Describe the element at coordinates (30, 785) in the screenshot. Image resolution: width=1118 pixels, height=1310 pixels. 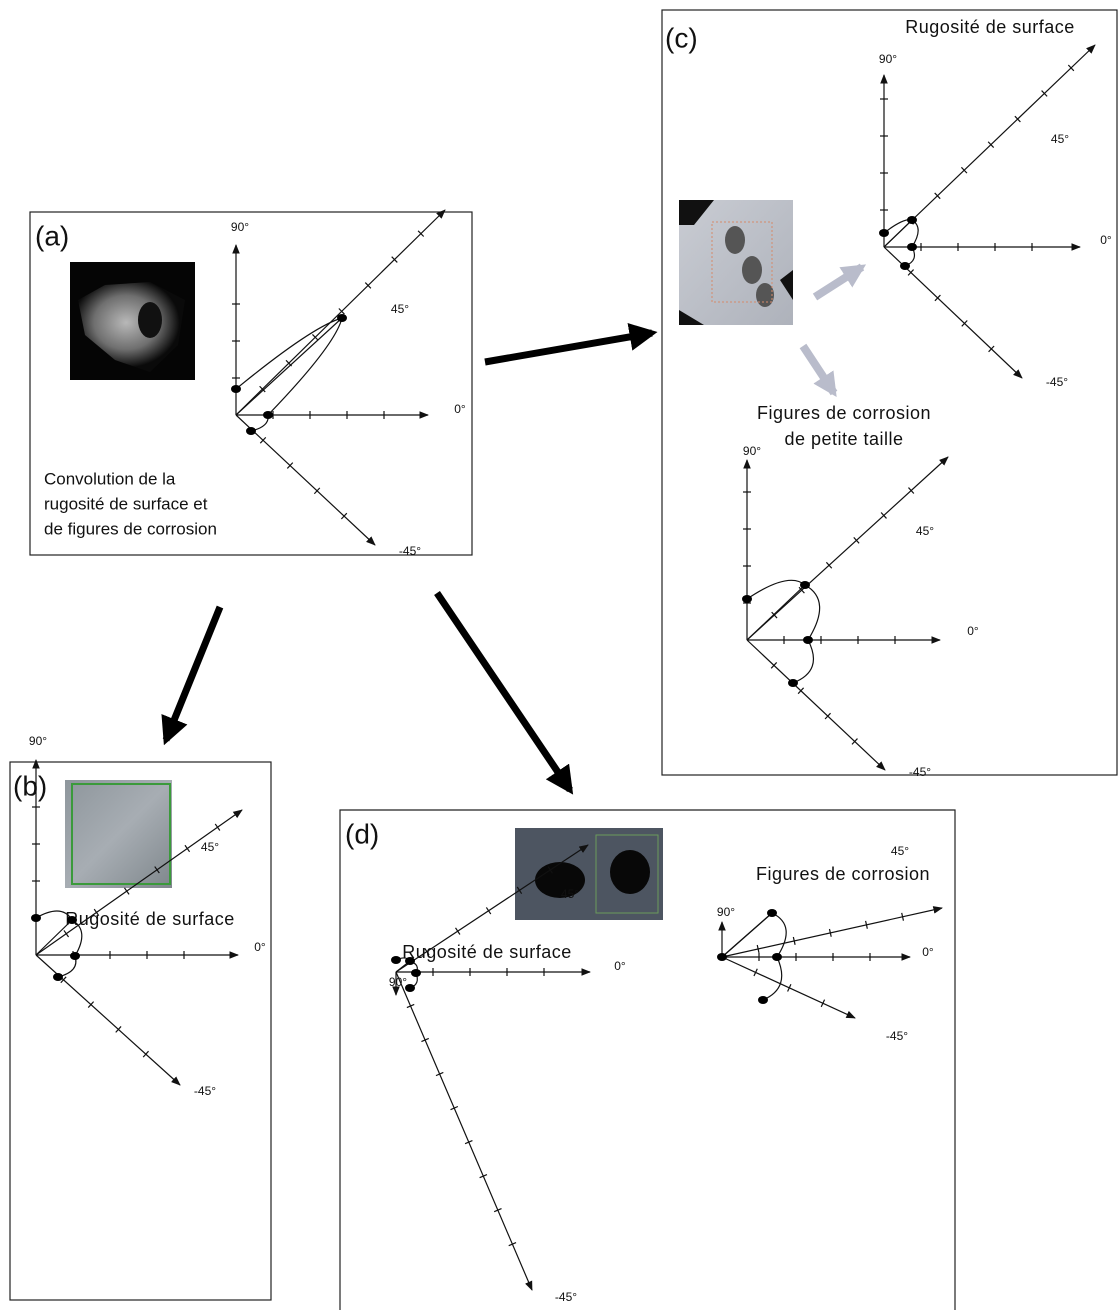
I see `panel-label: (b)` at that location.